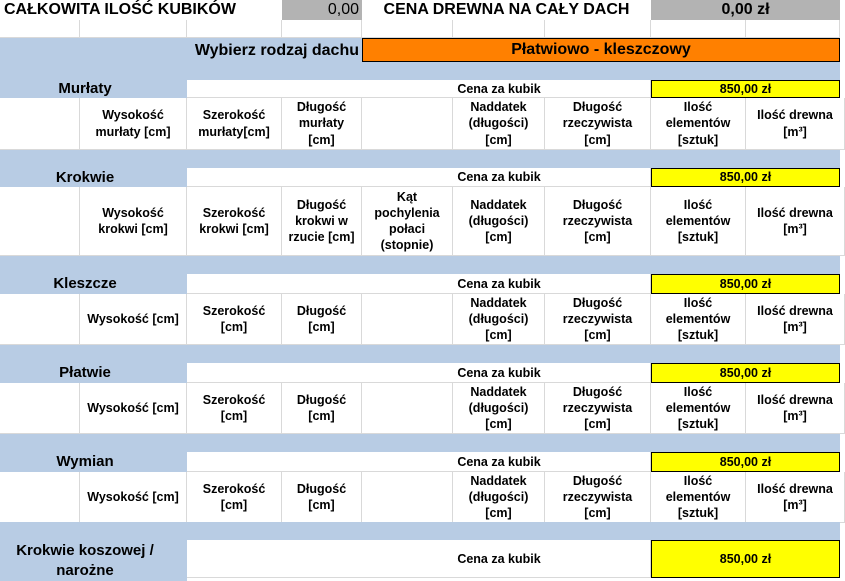  I want to click on column-header: Długość krokwi w rzucie [cm], so click(322, 221).